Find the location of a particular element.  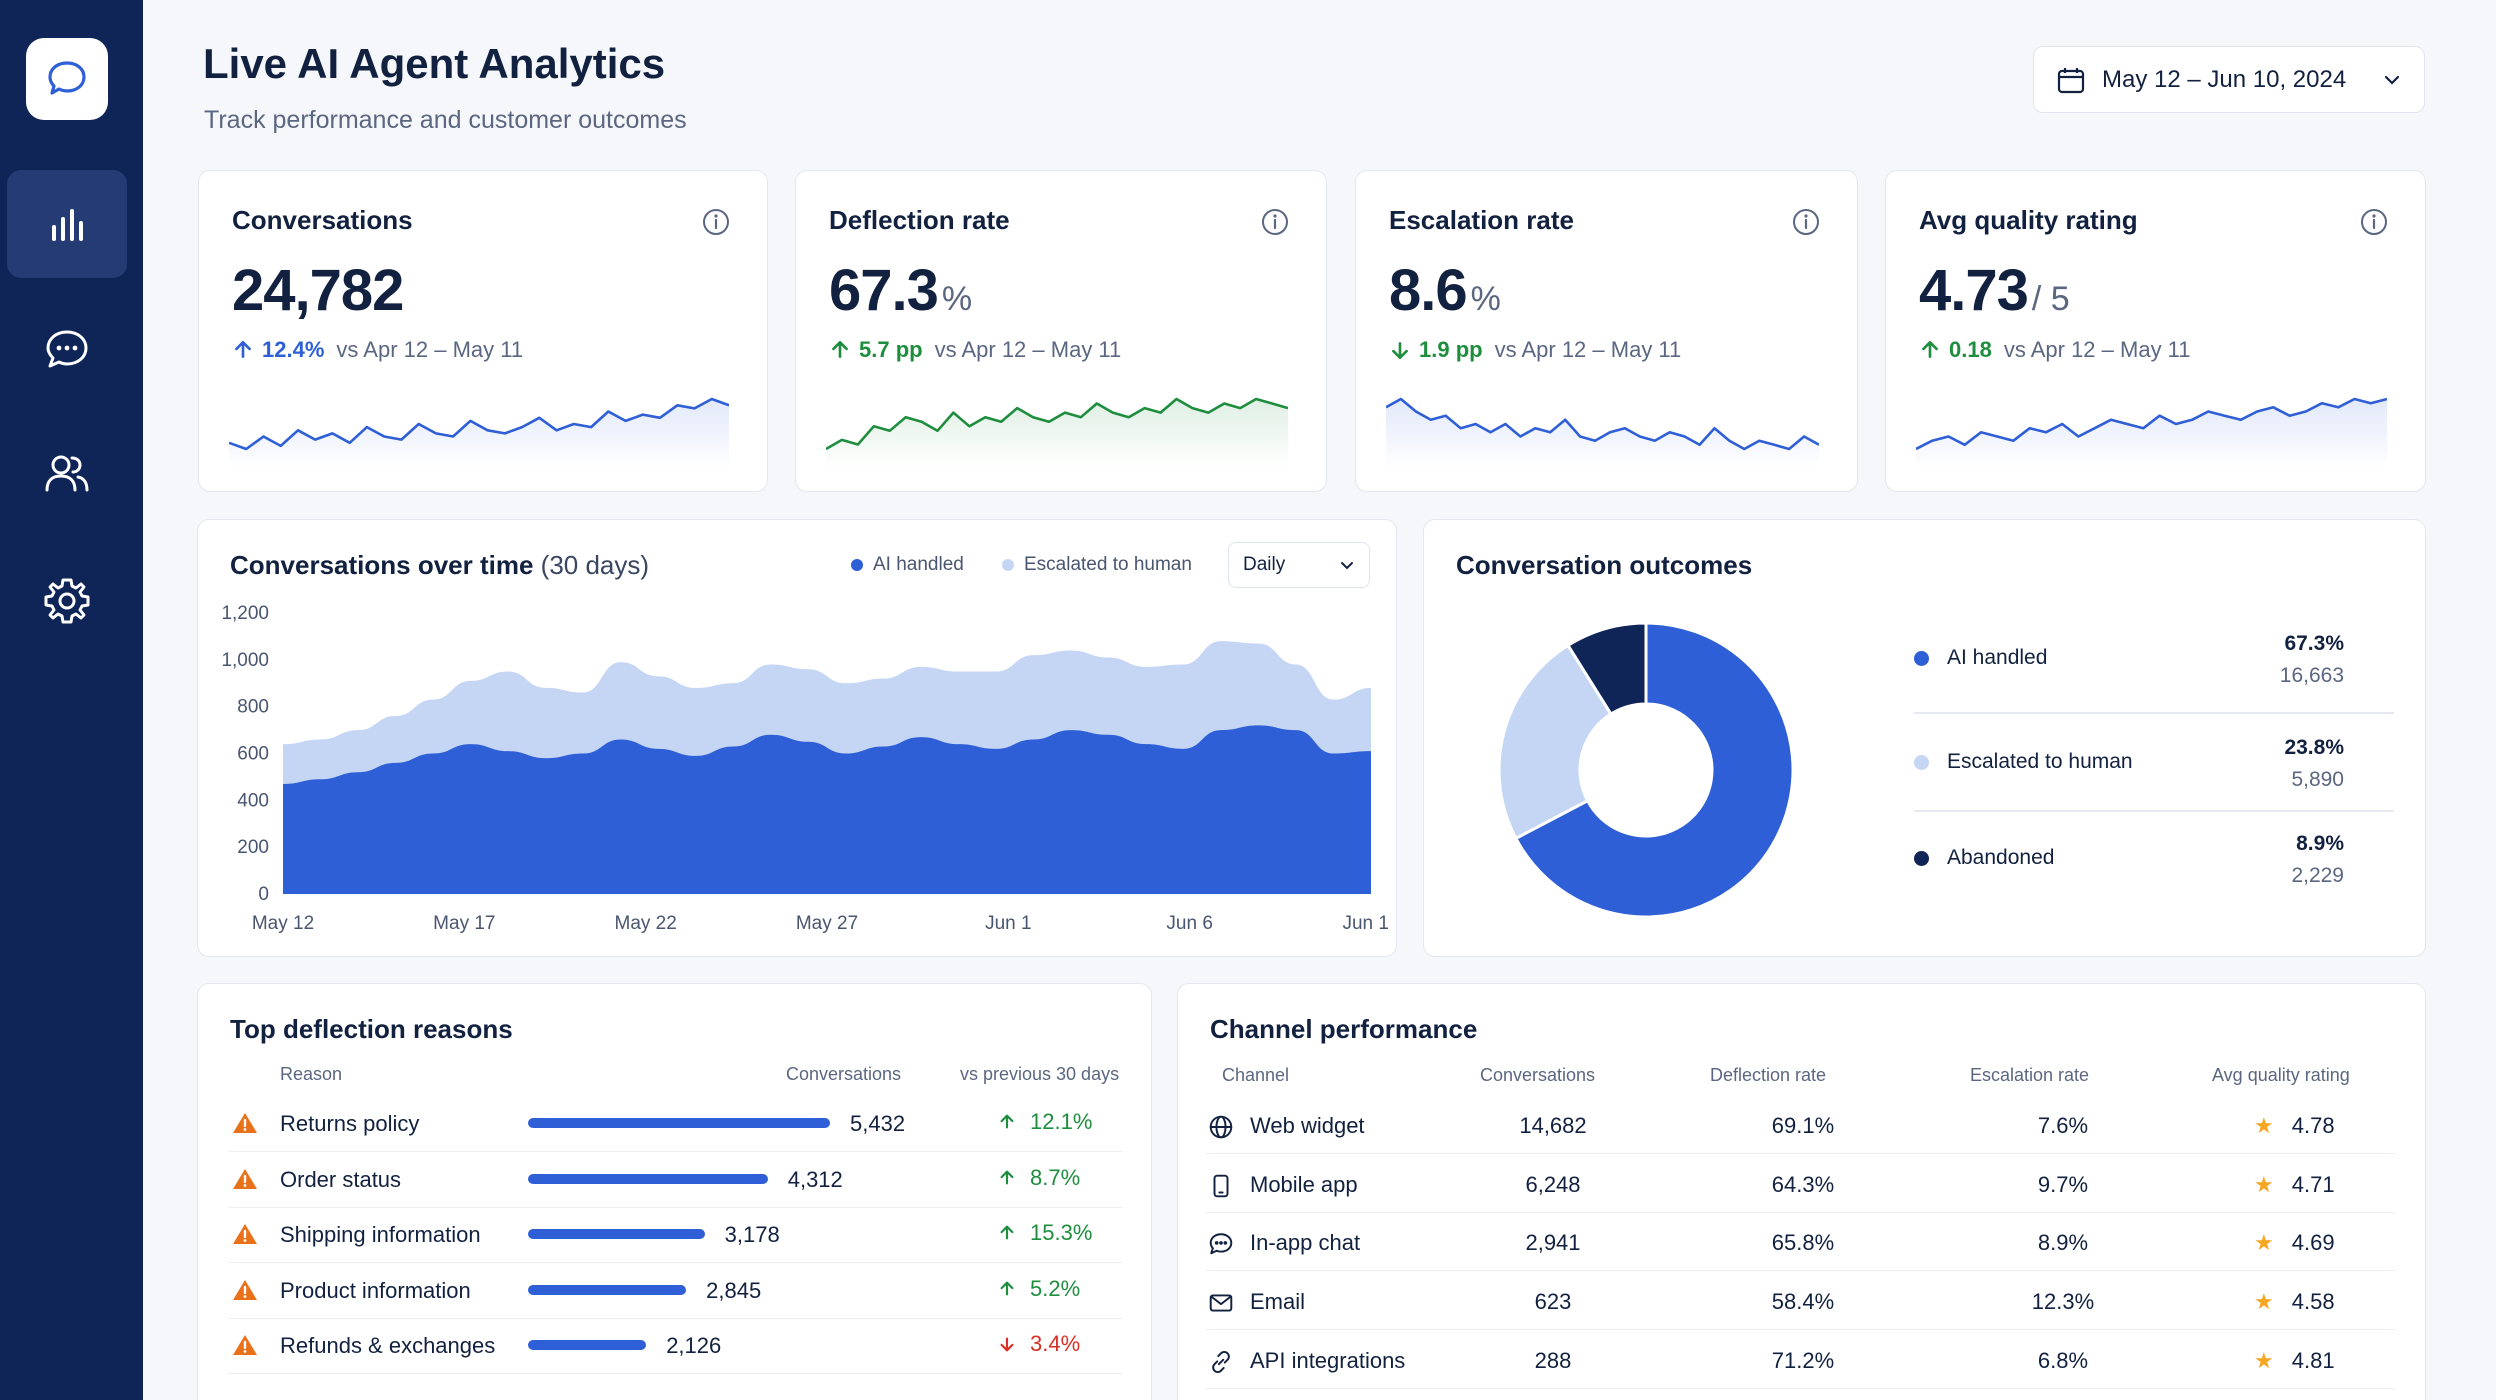

deflection-title: Top deflection reasons is located at coordinates (371, 1029).